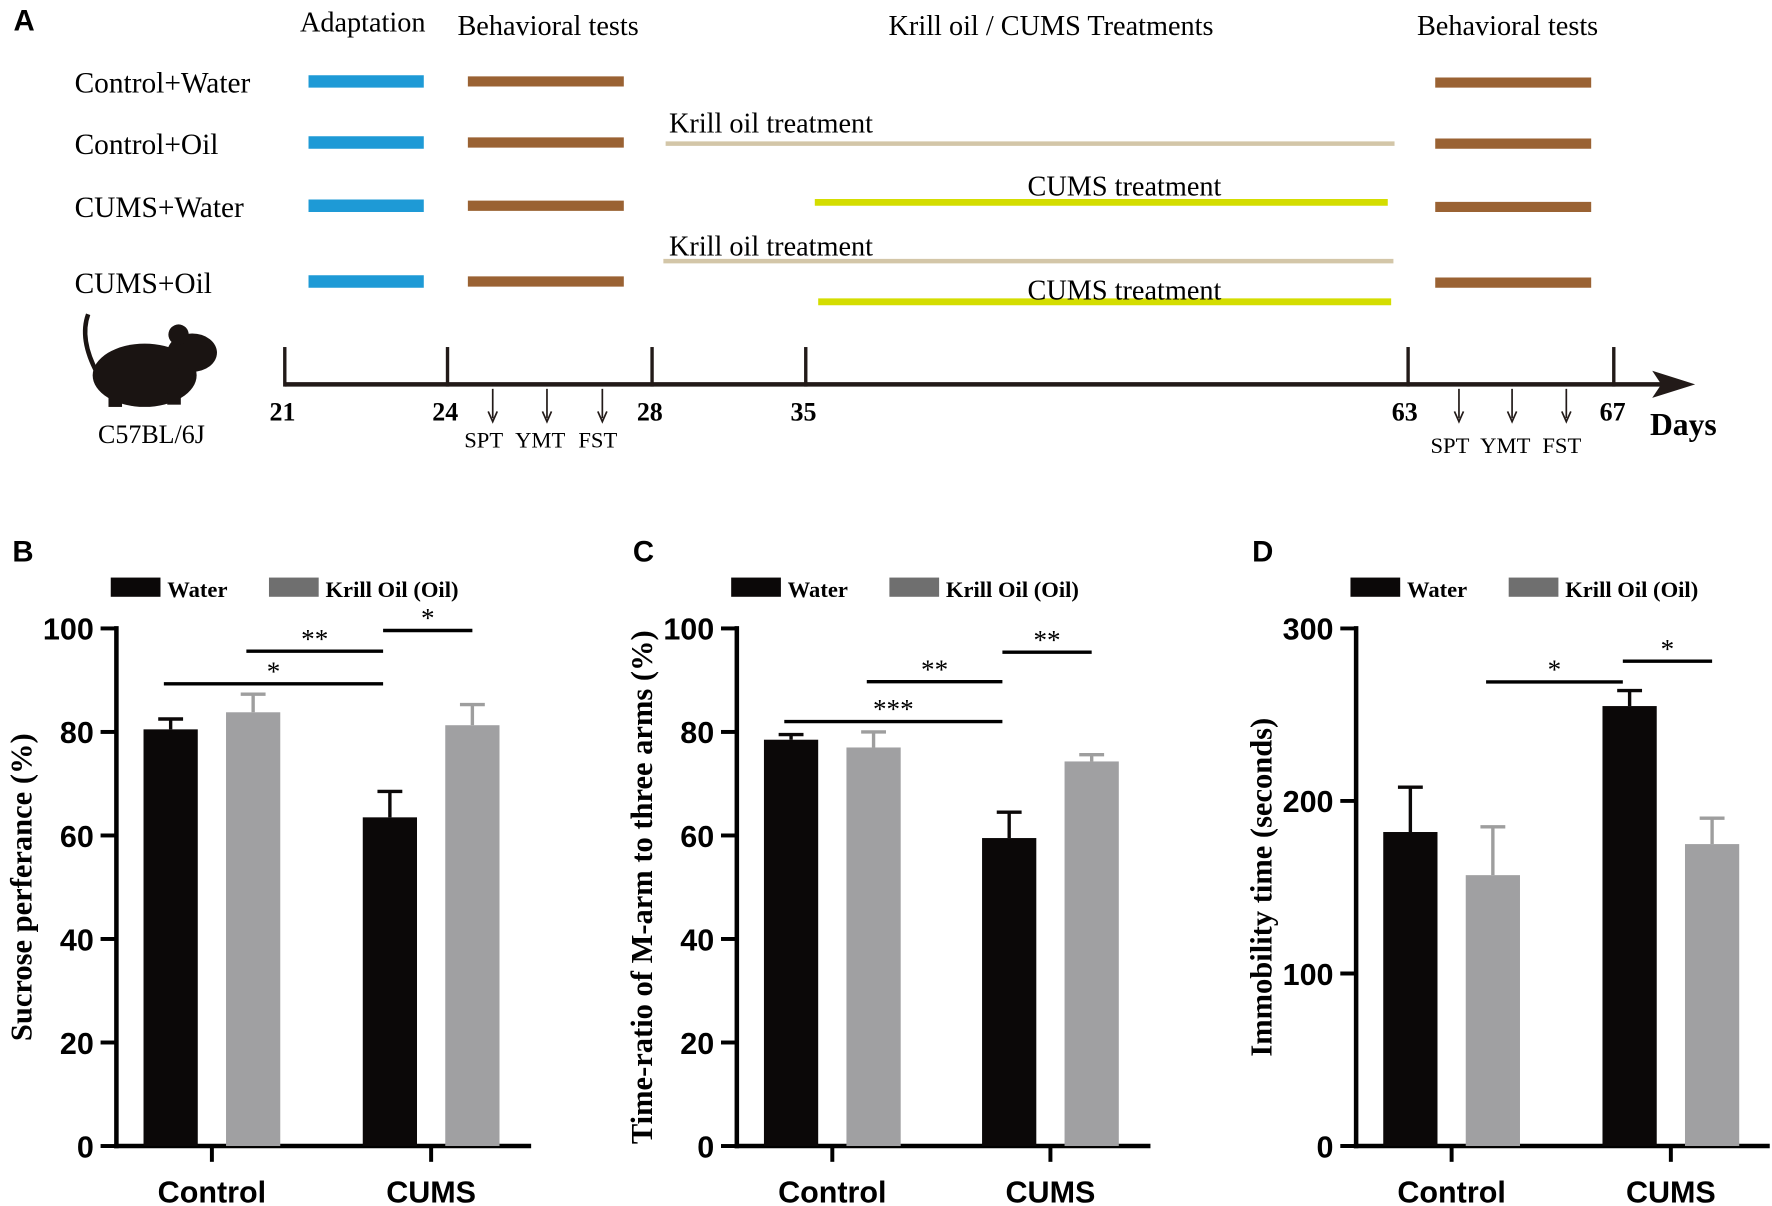 The width and height of the screenshot is (1772, 1206). What do you see at coordinates (642, 887) in the screenshot?
I see `y-axis-title: Time-ratio of M-arm to three arms (%)` at bounding box center [642, 887].